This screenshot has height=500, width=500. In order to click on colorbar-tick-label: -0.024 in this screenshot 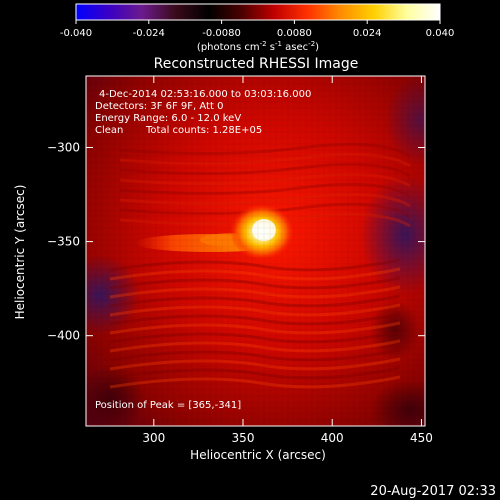, I will do `click(149, 33)`.